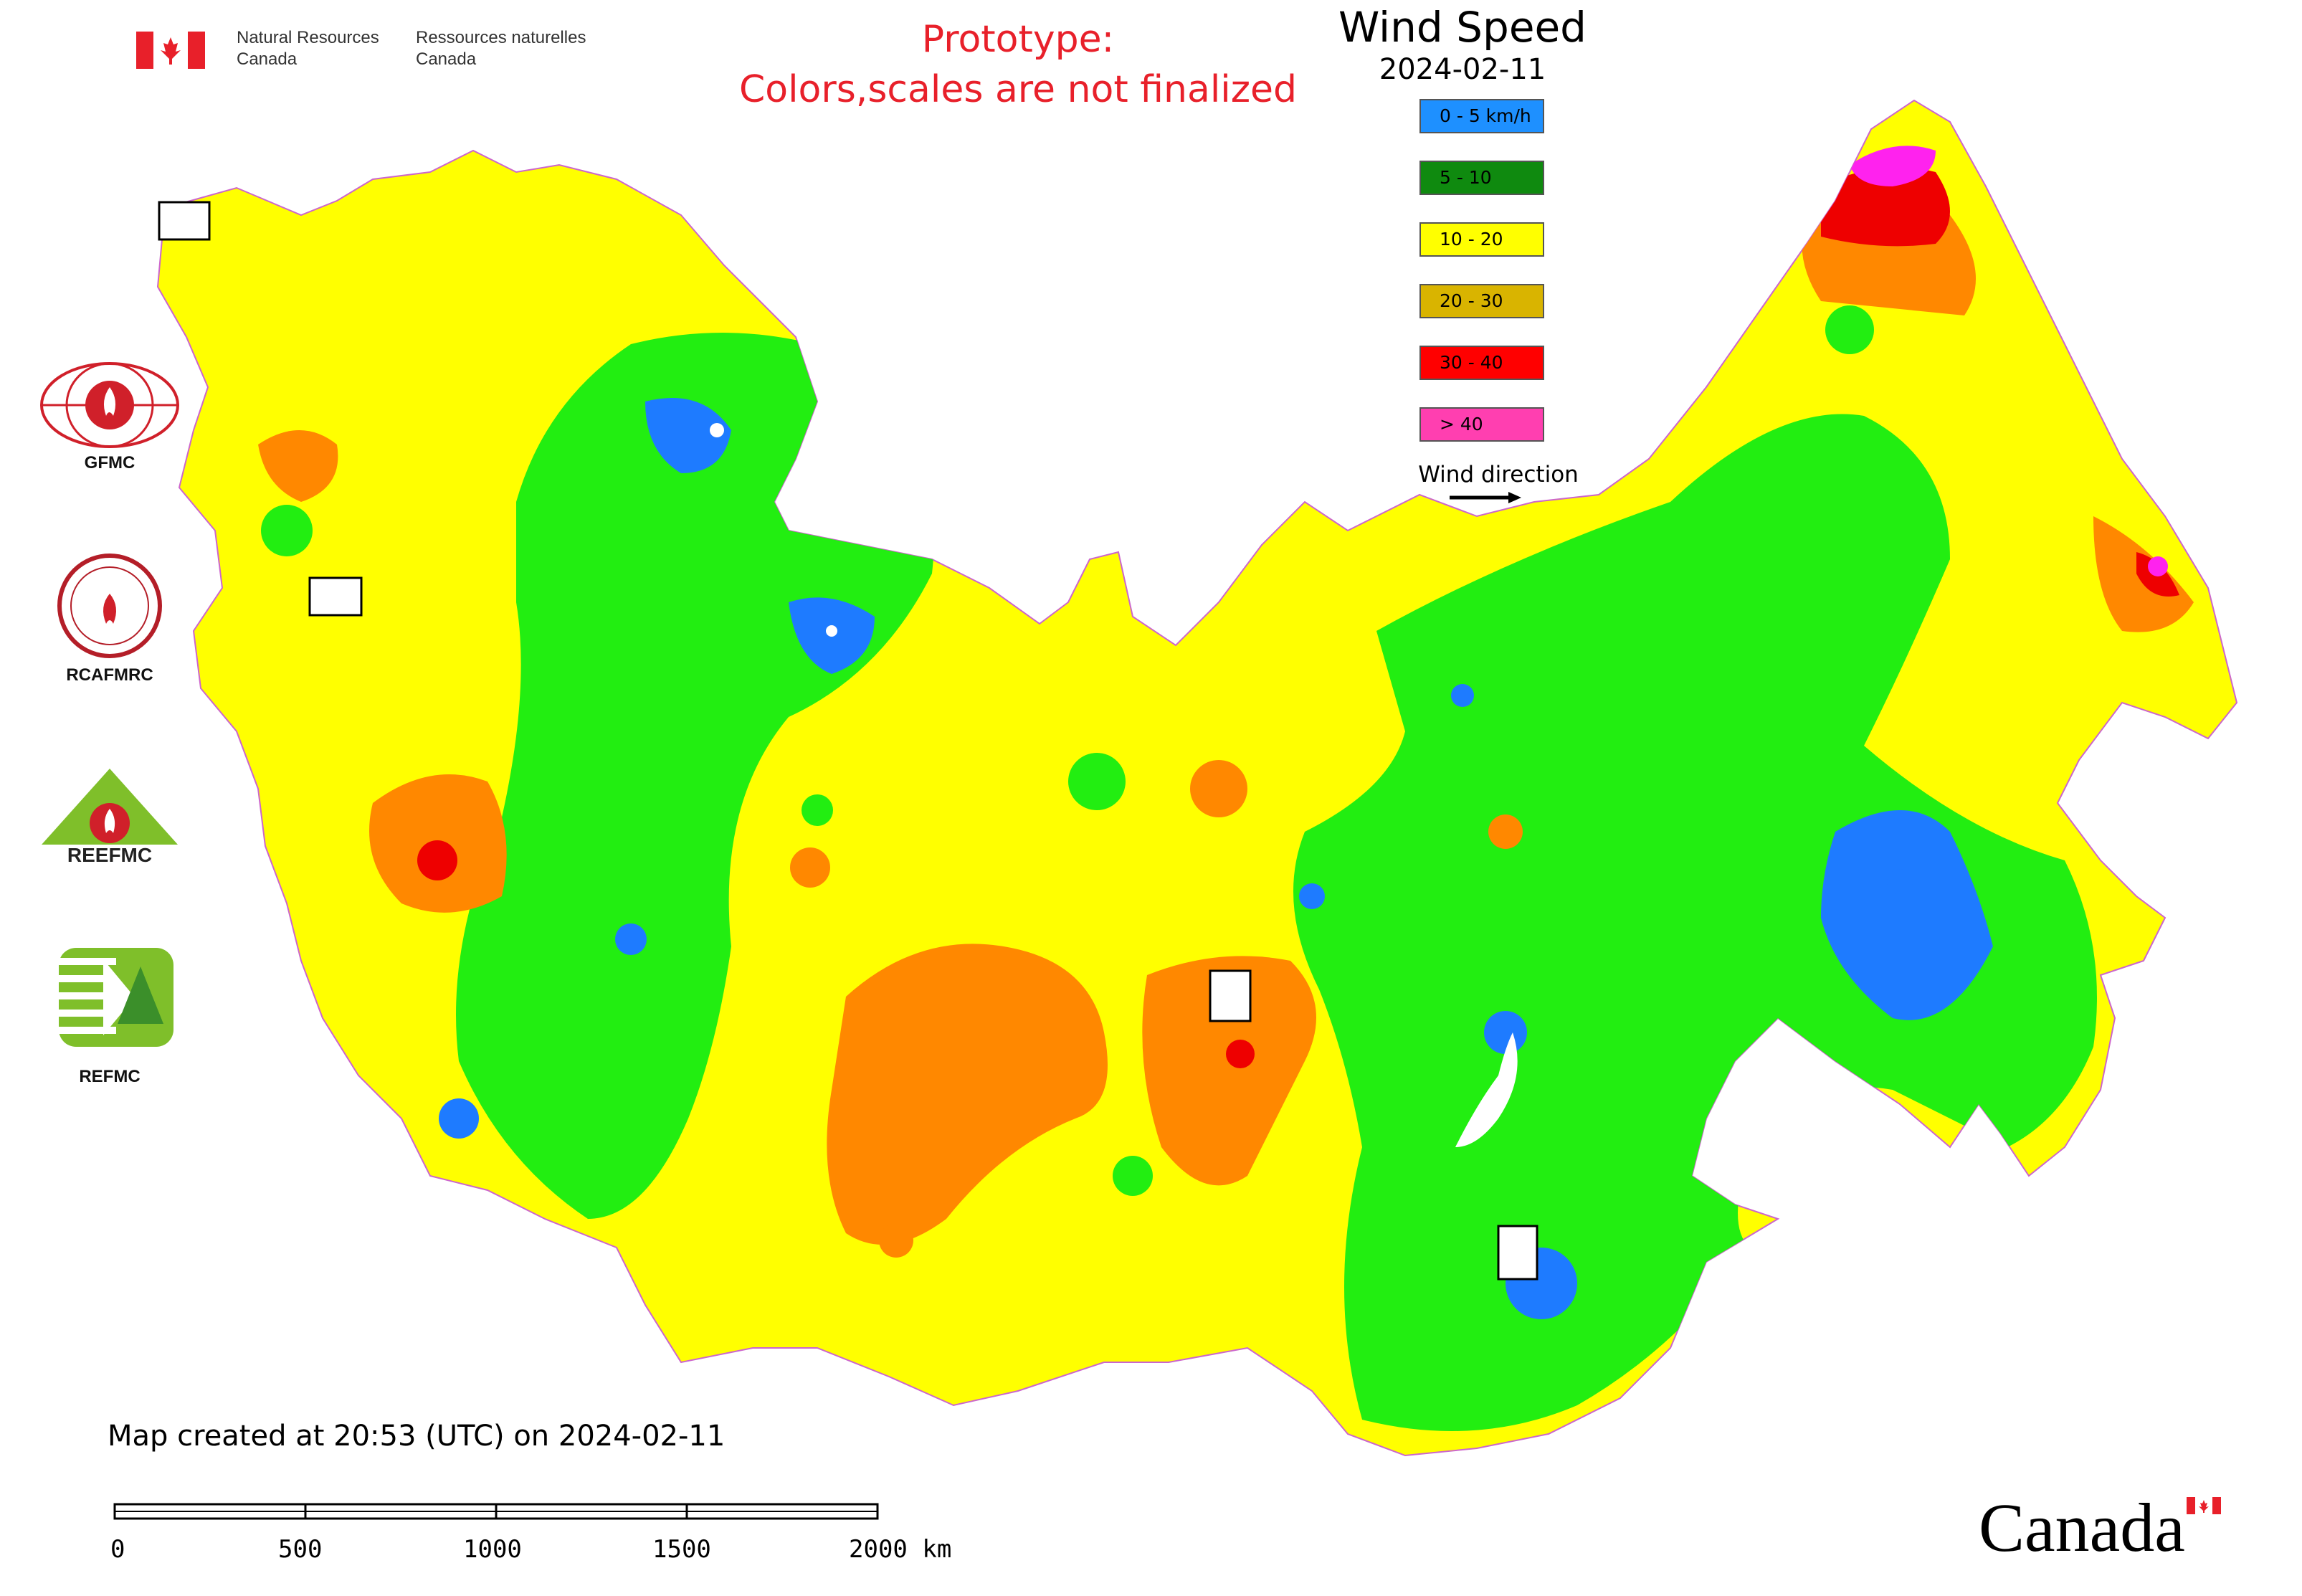  I want to click on prototype-notice-line1: Prototype:, so click(1018, 39).